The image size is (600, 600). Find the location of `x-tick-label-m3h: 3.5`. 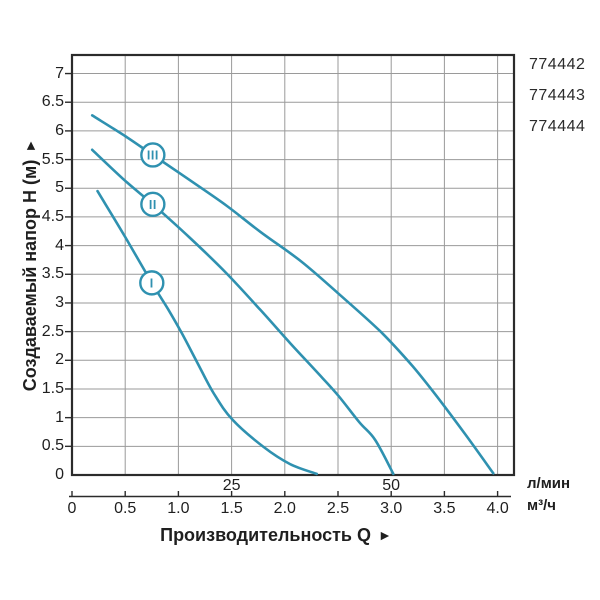

x-tick-label-m3h: 3.5 is located at coordinates (444, 508).